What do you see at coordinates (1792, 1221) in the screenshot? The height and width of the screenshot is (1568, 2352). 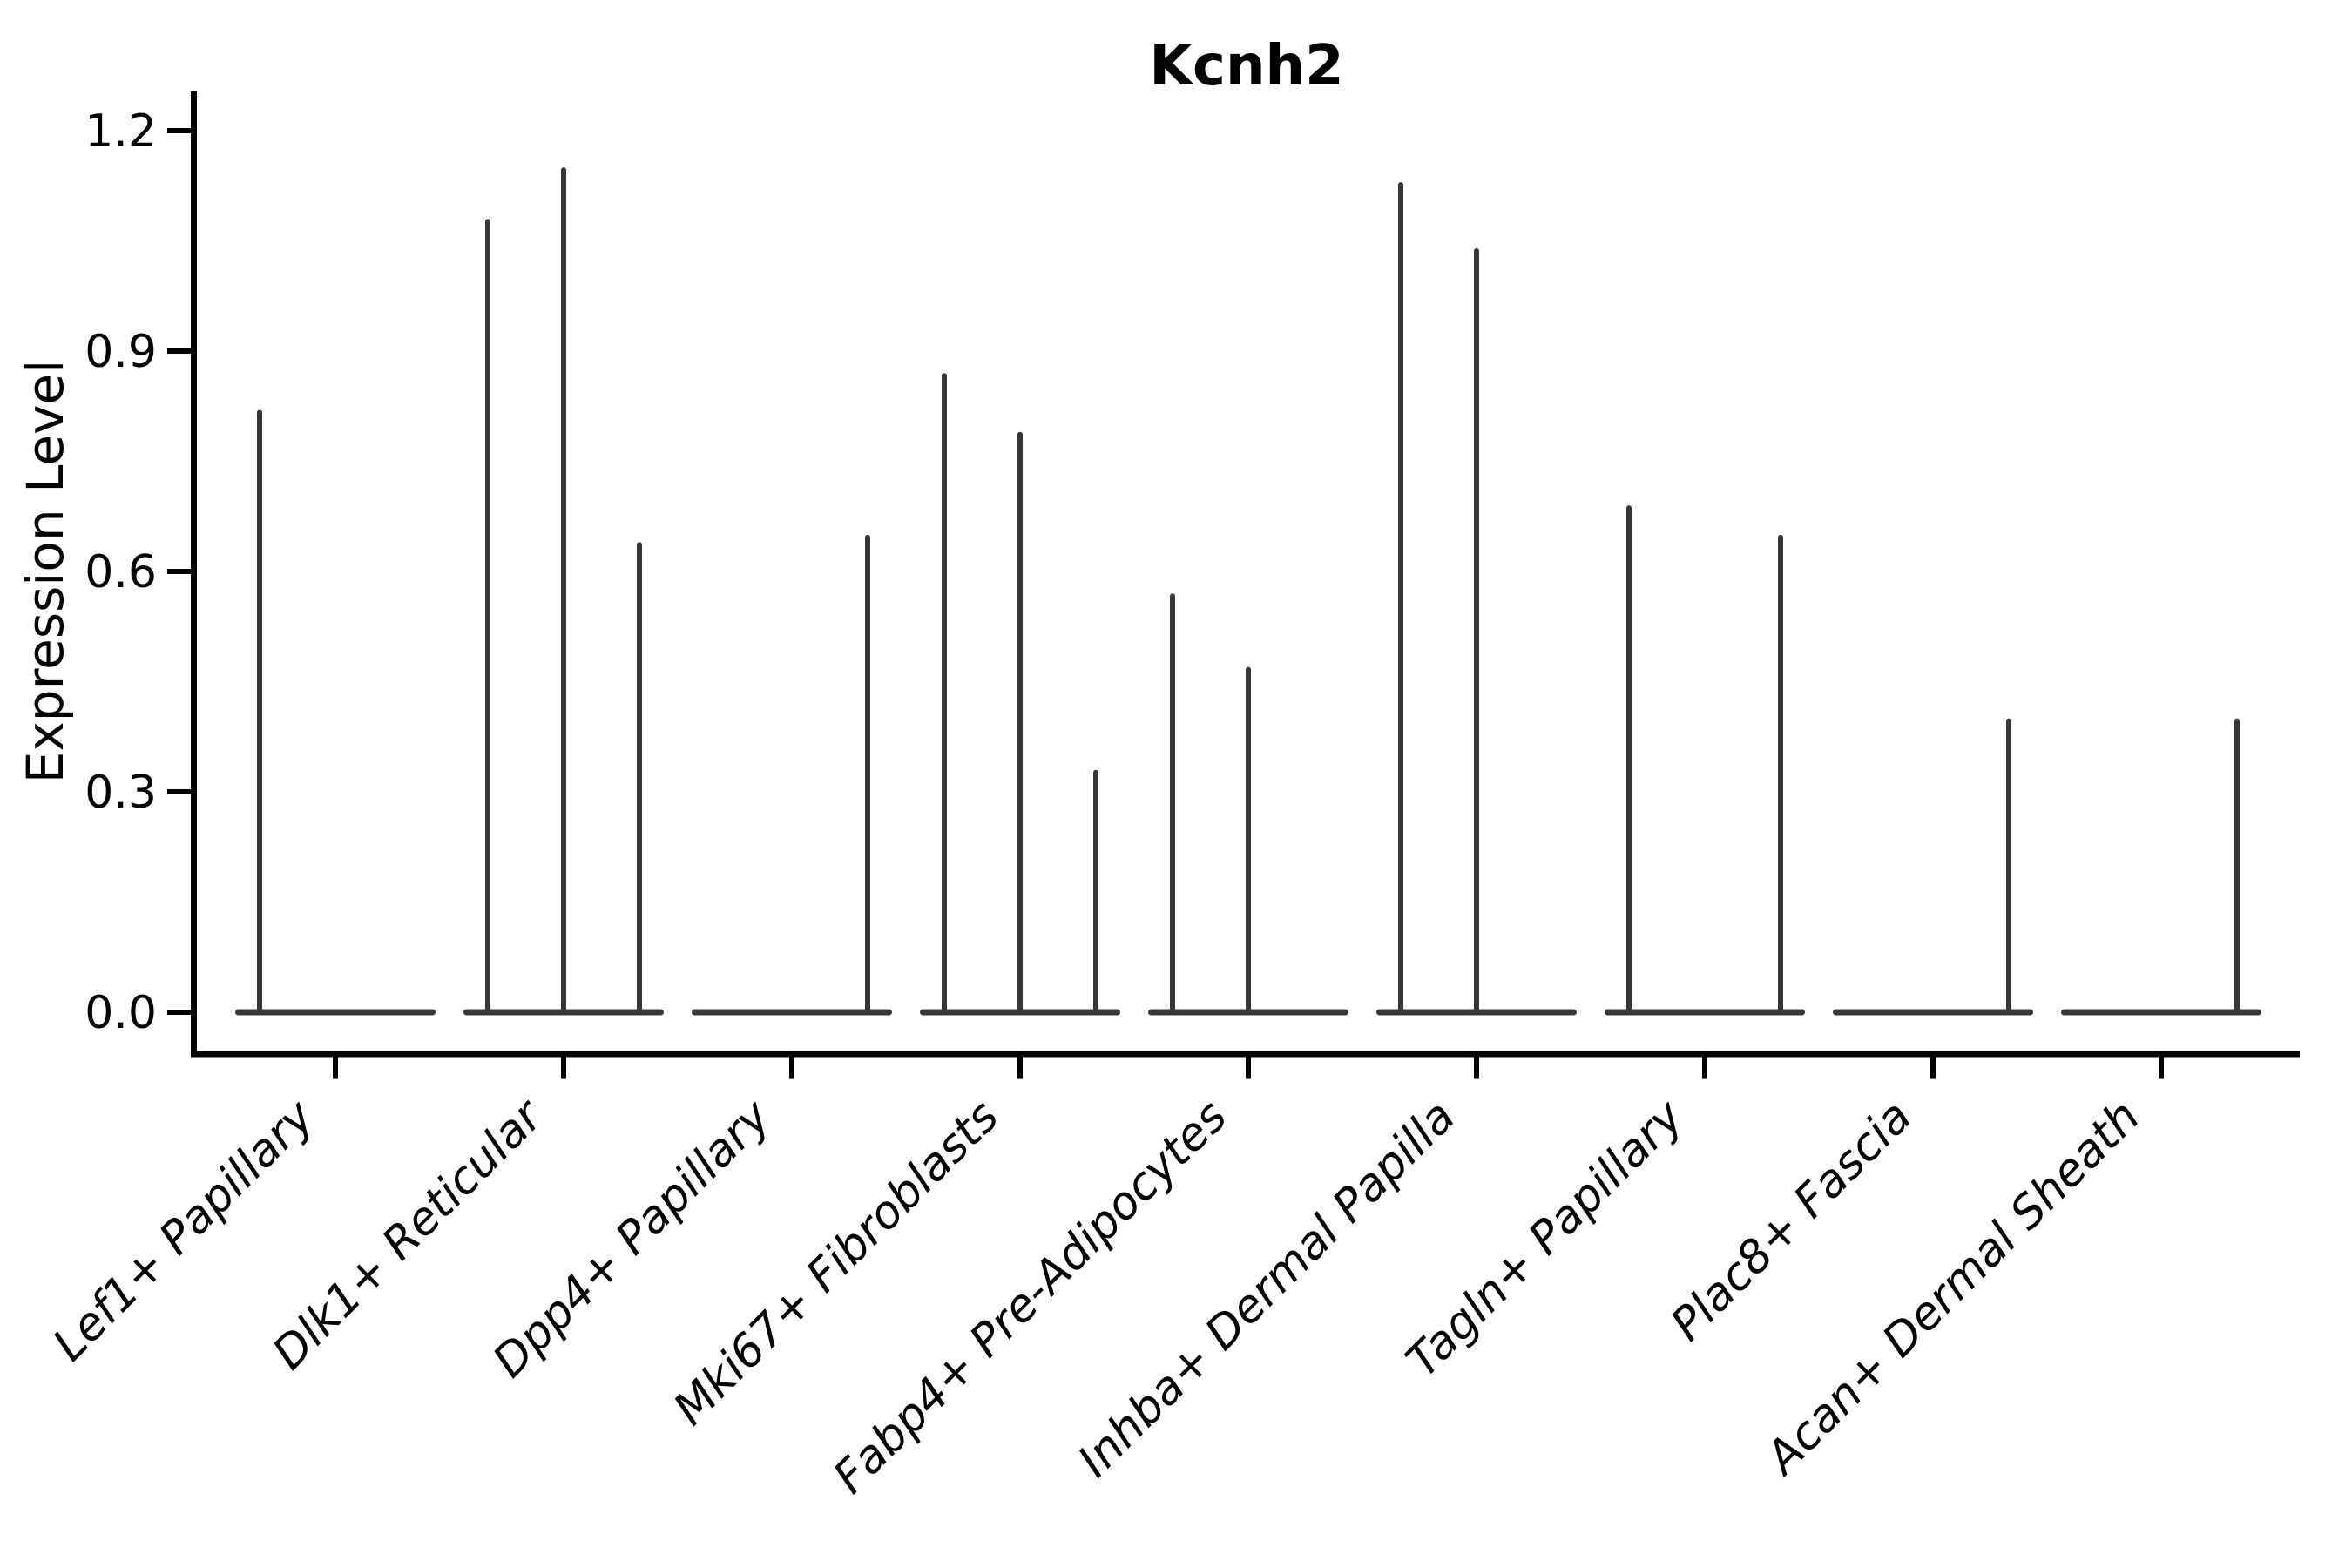 I see `x-tick-label: Plac8+ Fascia` at bounding box center [1792, 1221].